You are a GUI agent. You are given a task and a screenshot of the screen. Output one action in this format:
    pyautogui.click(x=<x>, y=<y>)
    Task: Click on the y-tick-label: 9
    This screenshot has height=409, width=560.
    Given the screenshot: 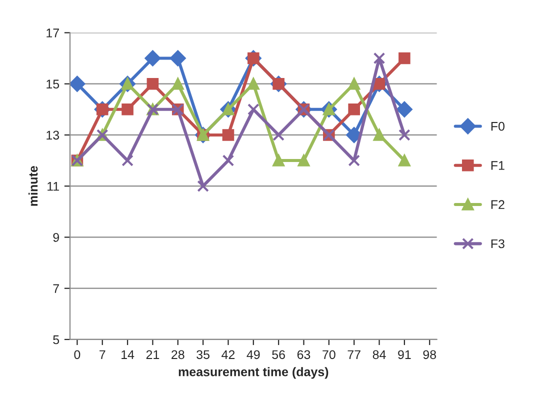 What is the action you would take?
    pyautogui.click(x=56, y=237)
    